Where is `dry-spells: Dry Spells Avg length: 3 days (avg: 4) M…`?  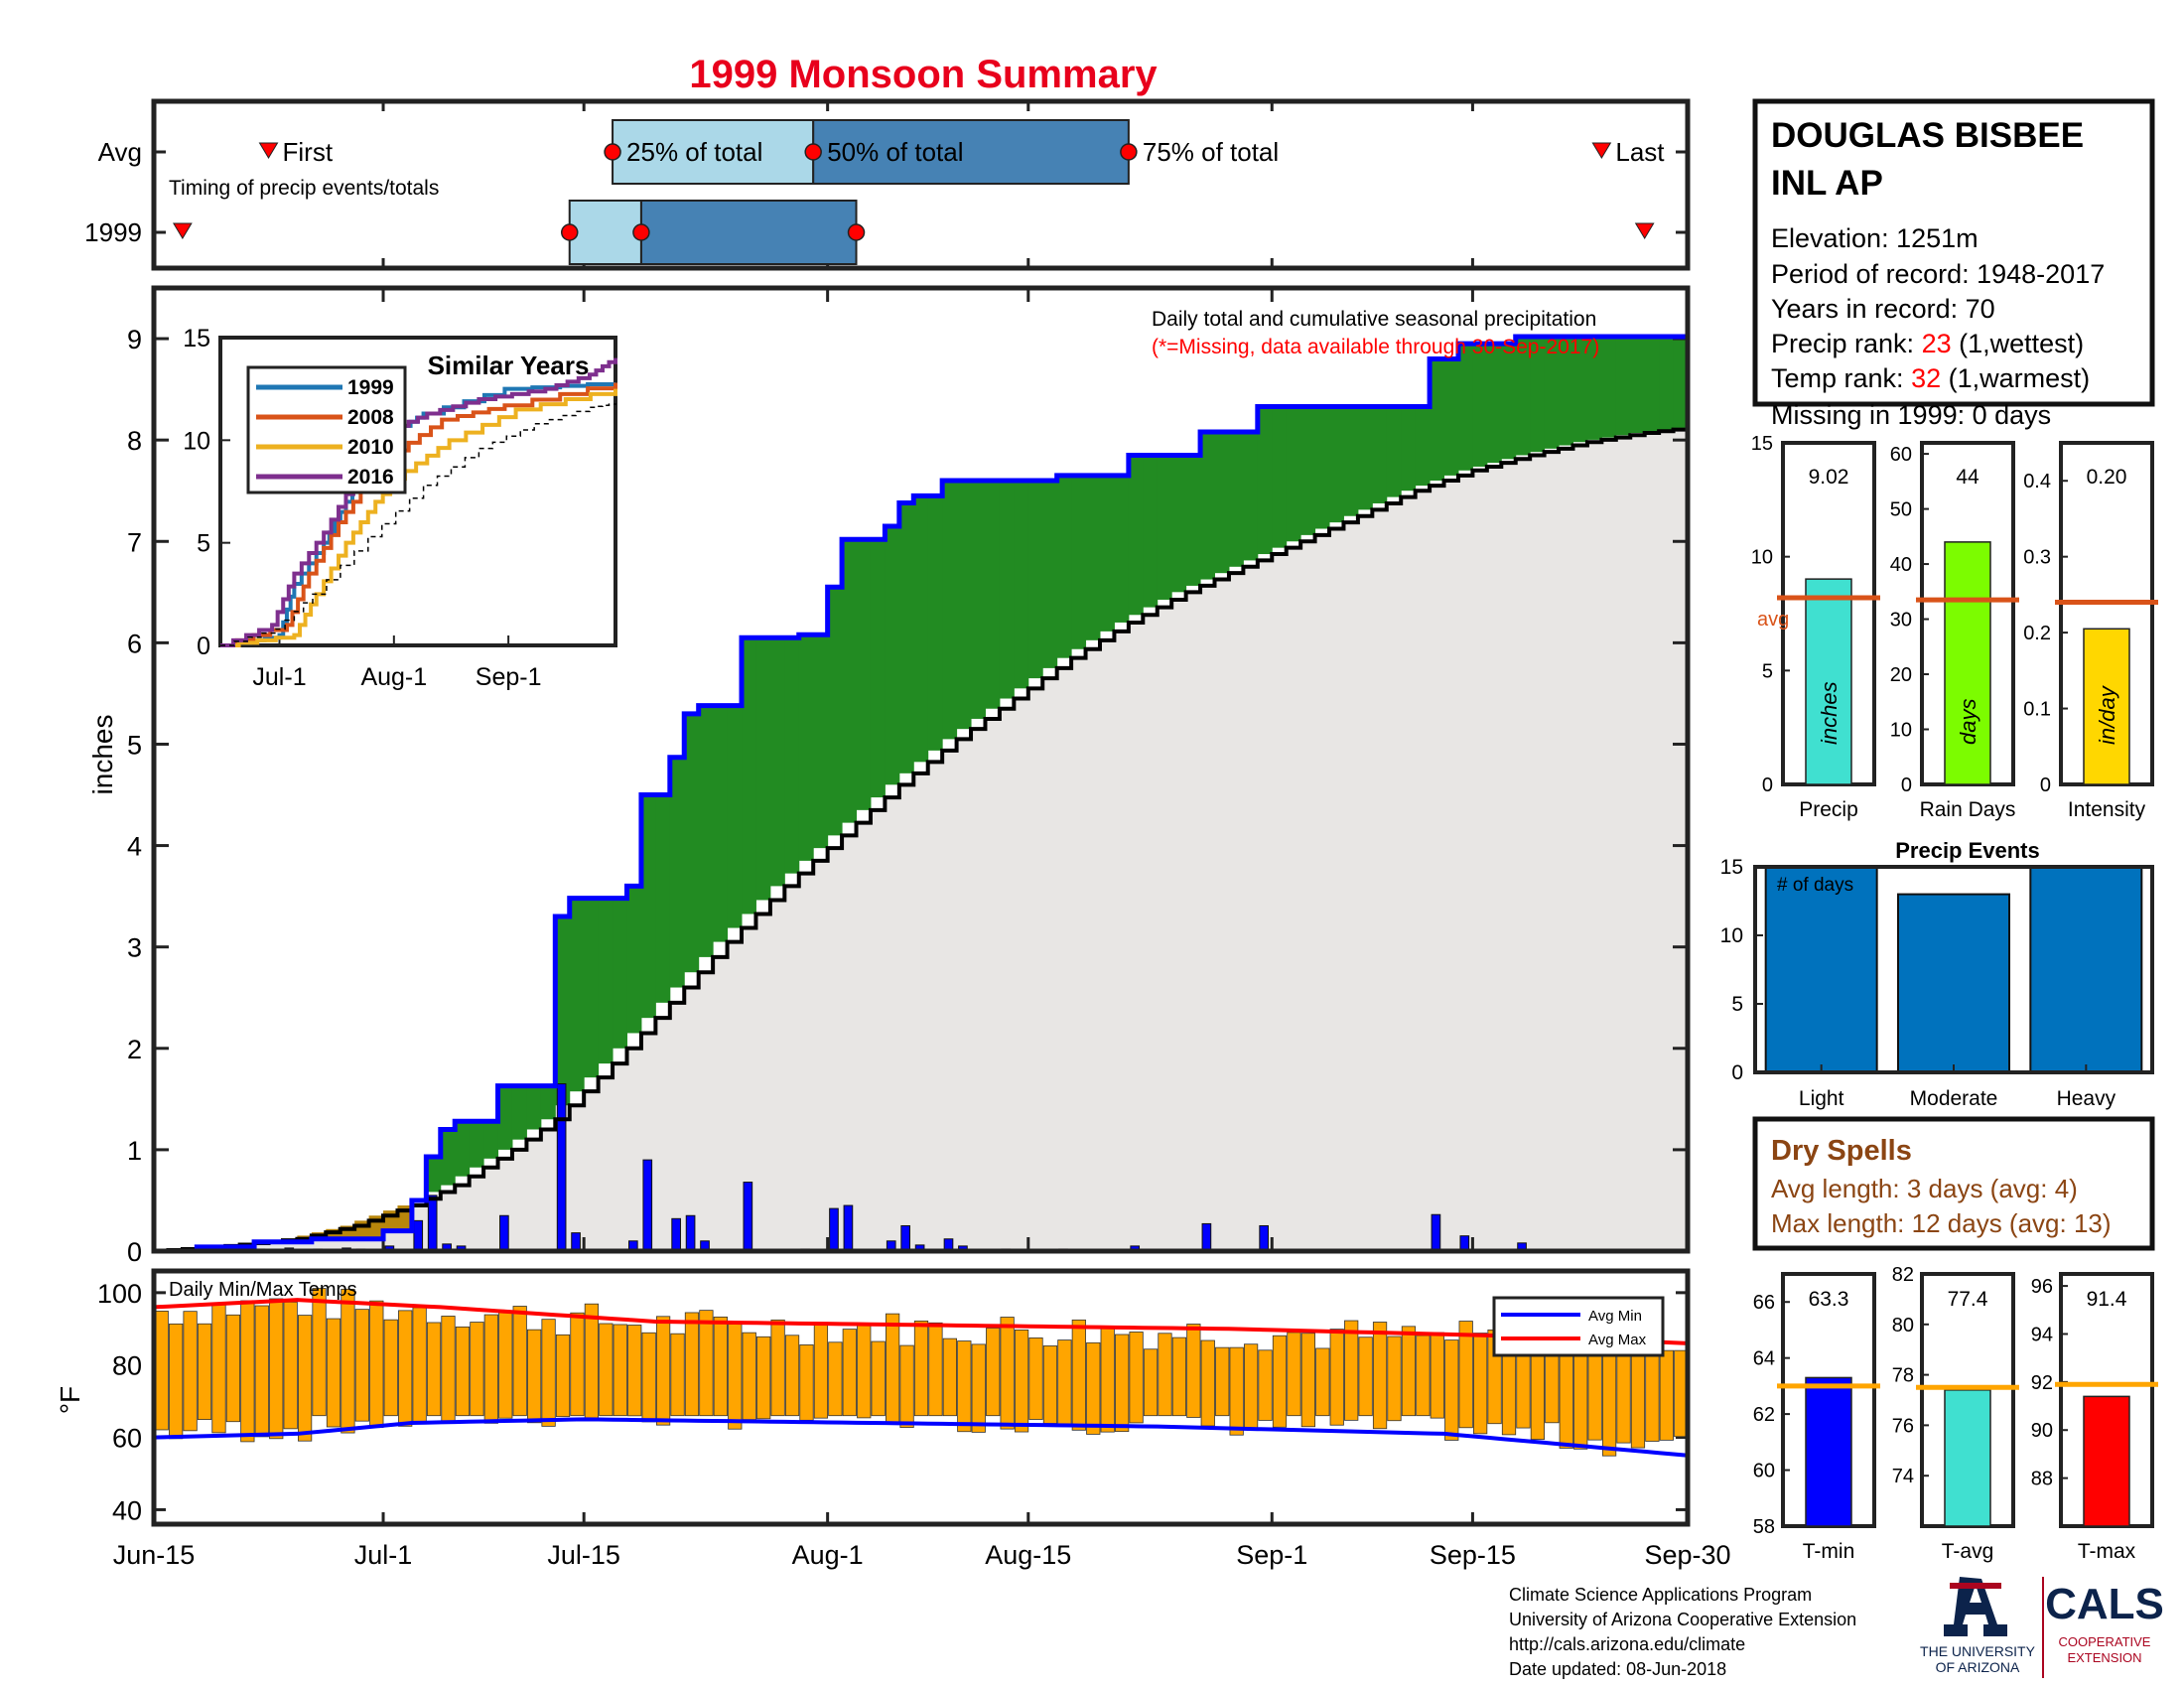 dry-spells: Dry Spells Avg length: 3 days (avg: 4) M… is located at coordinates (1953, 1183).